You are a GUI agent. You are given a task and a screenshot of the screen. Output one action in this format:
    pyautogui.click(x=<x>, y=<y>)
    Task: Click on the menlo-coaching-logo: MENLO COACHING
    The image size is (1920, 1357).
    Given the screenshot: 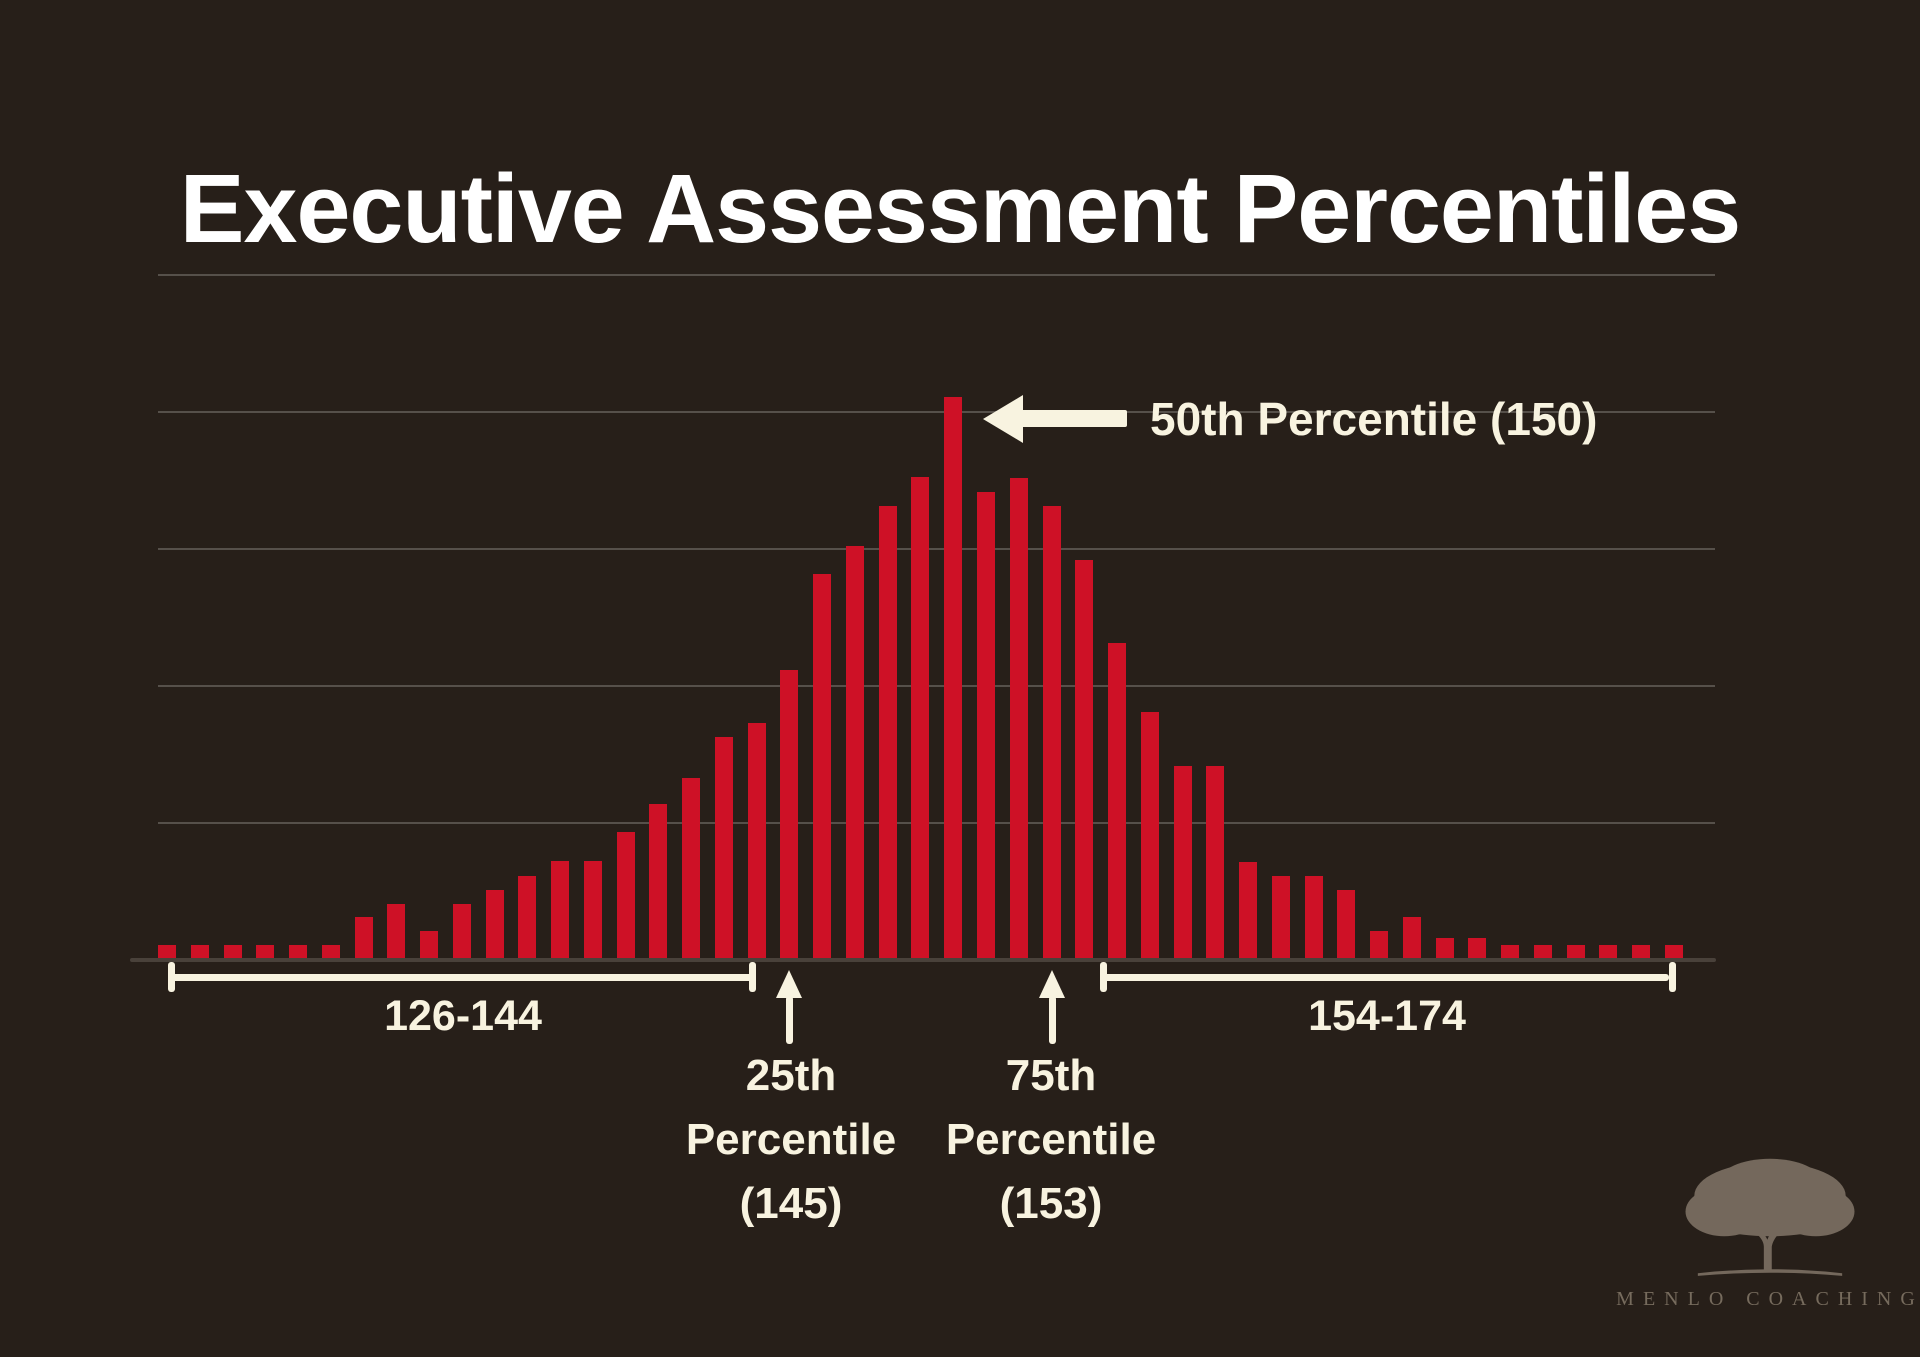 What is the action you would take?
    pyautogui.click(x=1765, y=1230)
    